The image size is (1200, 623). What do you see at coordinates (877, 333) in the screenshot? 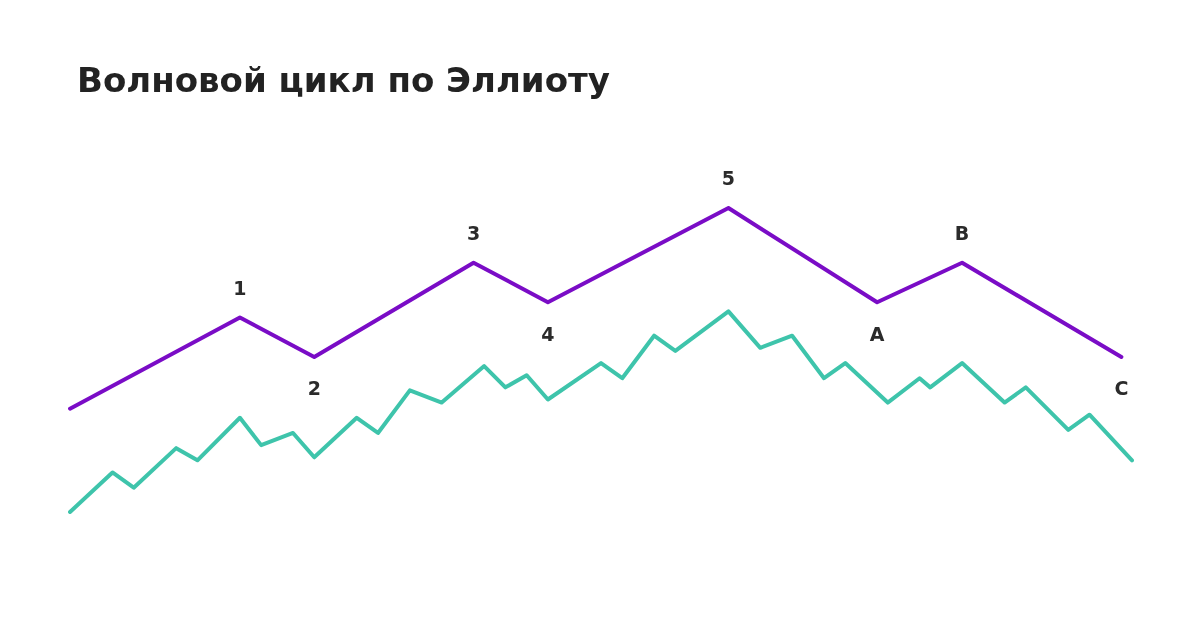
I see `annotation: A` at bounding box center [877, 333].